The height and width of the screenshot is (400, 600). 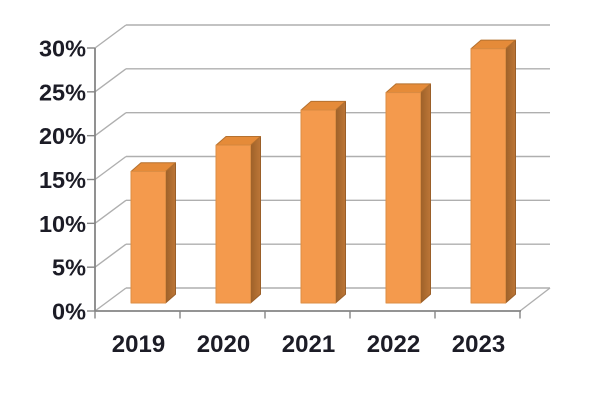 I want to click on y-tick-label-15: 15%, so click(x=62, y=180).